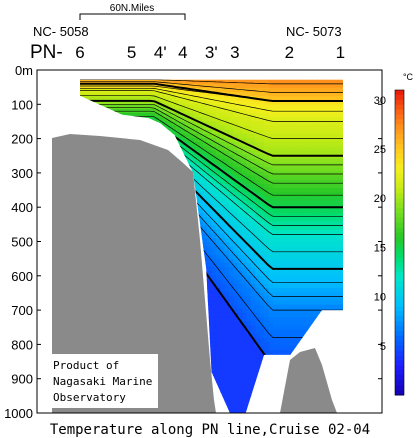 This screenshot has width=419, height=438. What do you see at coordinates (211, 82) in the screenshot?
I see `isotherm` at bounding box center [211, 82].